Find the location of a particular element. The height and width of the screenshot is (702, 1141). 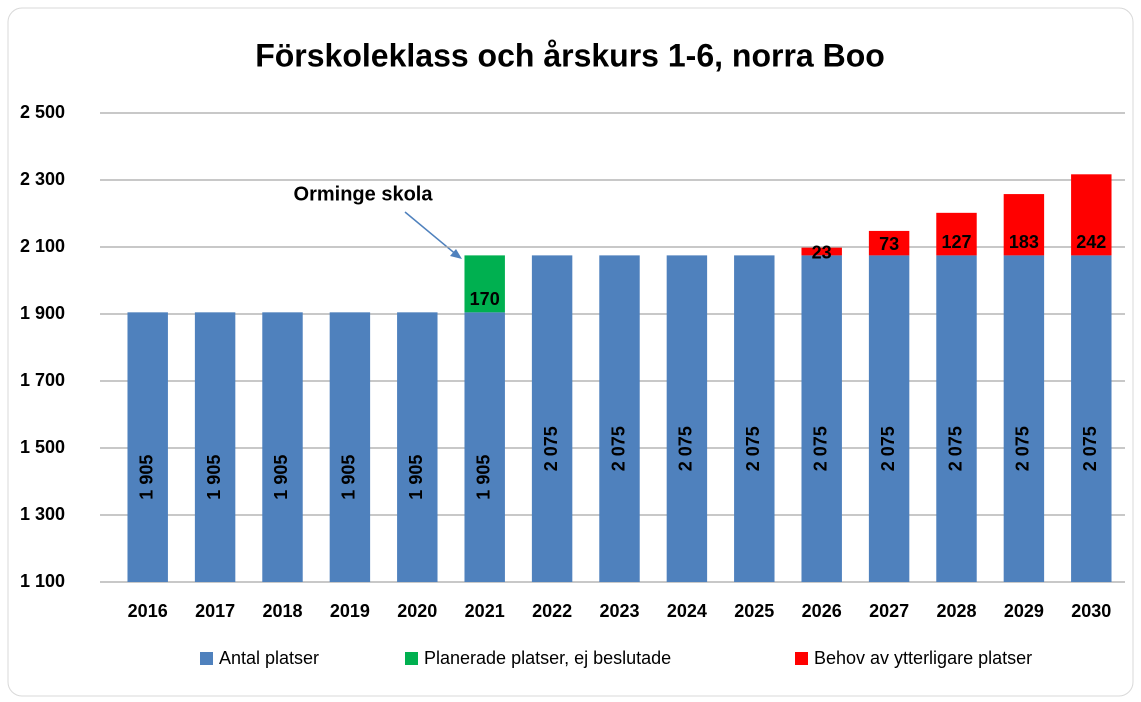

x-tick-label: 2020 is located at coordinates (417, 611).